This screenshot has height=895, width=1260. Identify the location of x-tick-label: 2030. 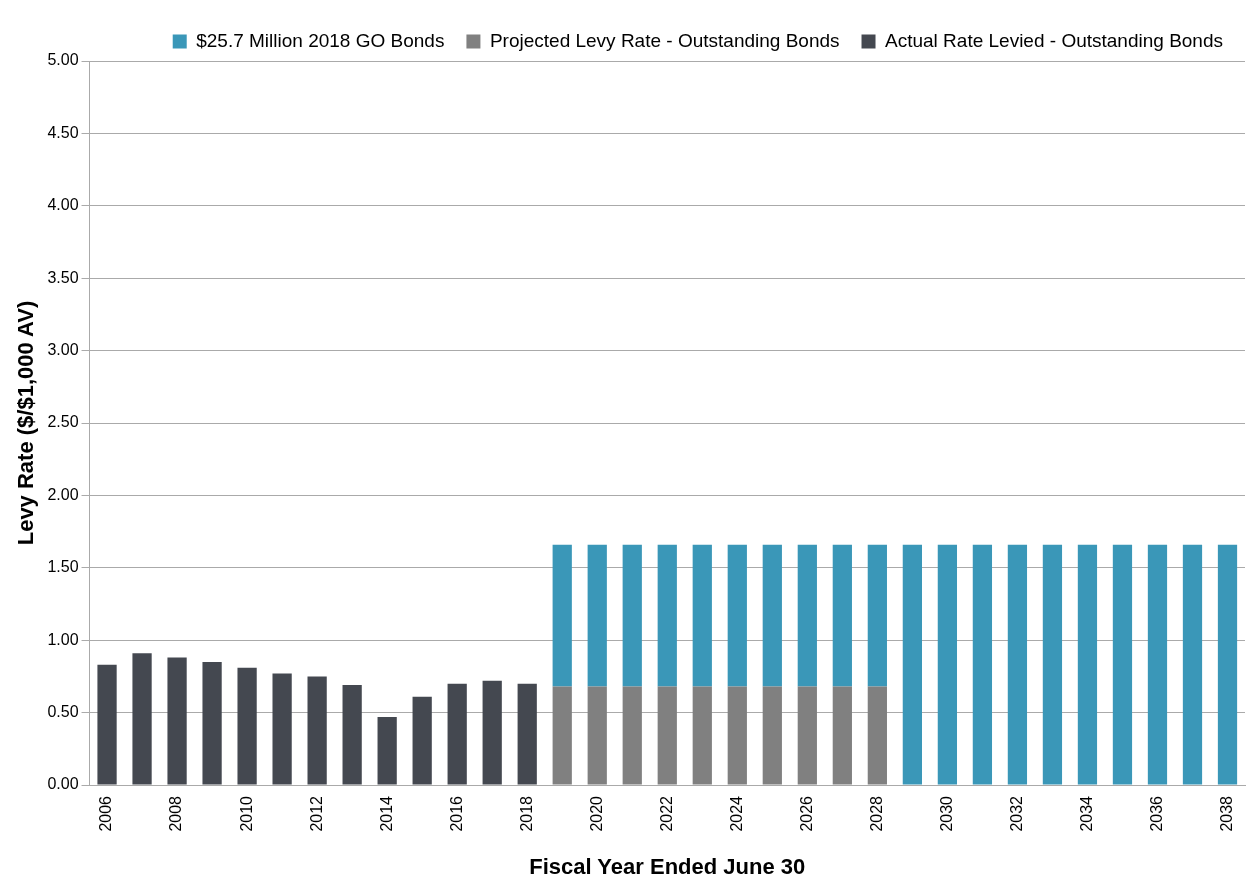
(946, 813).